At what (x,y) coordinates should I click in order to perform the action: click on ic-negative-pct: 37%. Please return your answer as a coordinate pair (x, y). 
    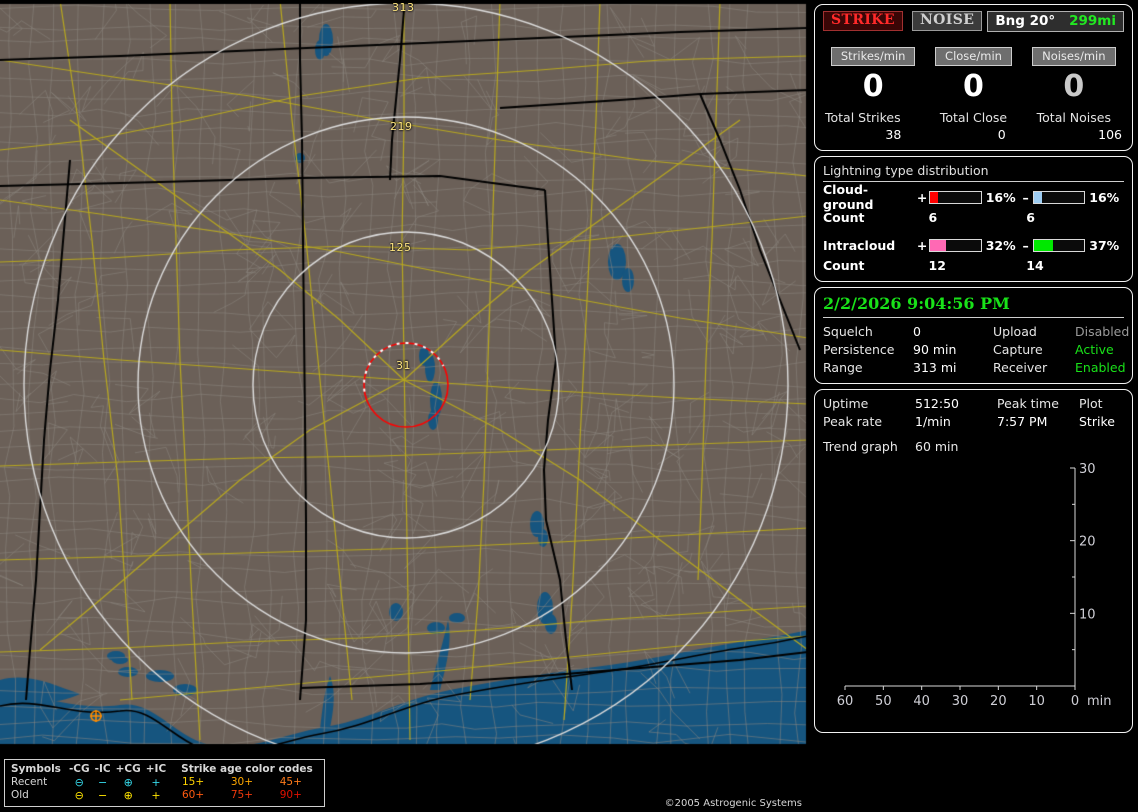
    Looking at the image, I should click on (1104, 245).